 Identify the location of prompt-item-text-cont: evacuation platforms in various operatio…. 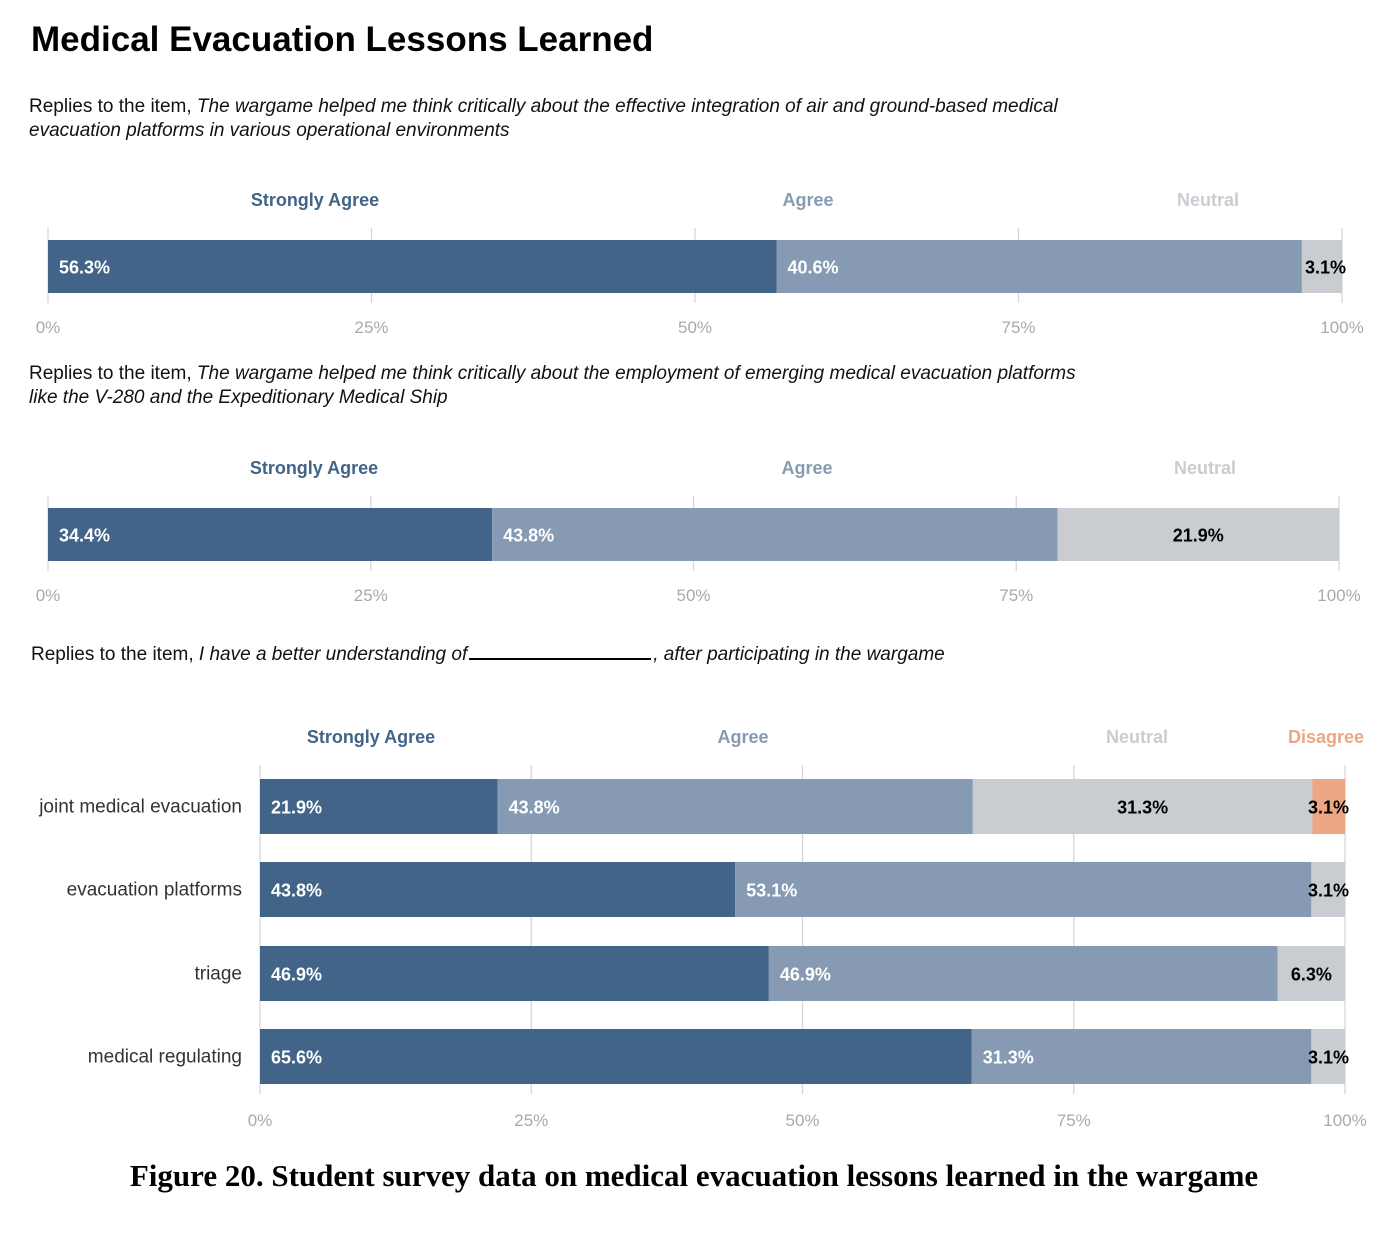
(269, 130).